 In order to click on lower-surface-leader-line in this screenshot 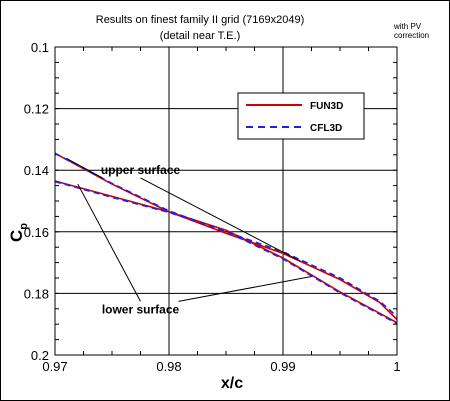, I will do `click(109, 242)`.